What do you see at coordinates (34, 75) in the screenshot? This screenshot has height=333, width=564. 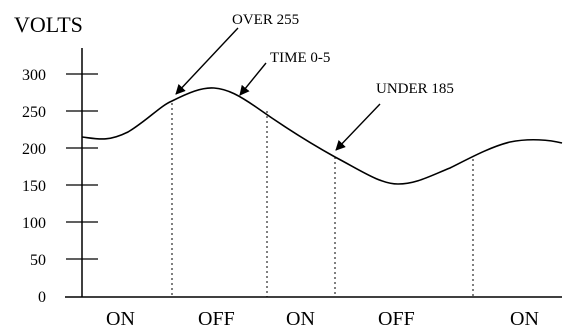 I see `y-tick-label: 300` at bounding box center [34, 75].